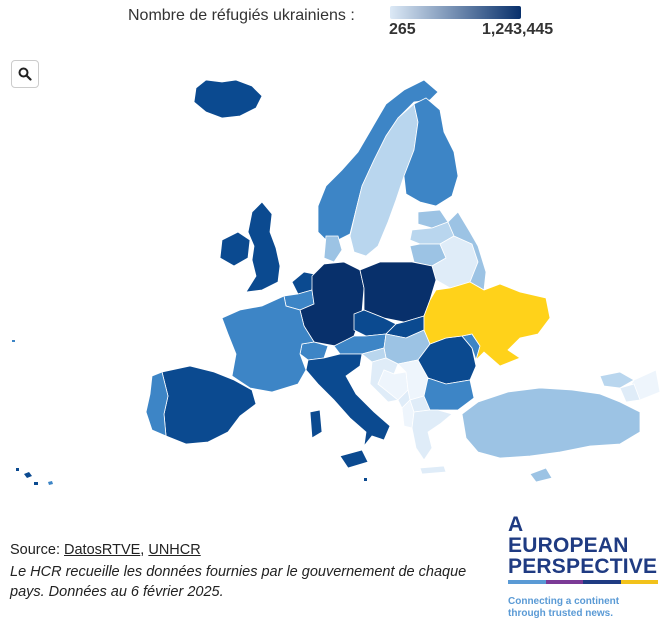 The image size is (666, 625). What do you see at coordinates (433, 470) in the screenshot?
I see `country-greece-crete` at bounding box center [433, 470].